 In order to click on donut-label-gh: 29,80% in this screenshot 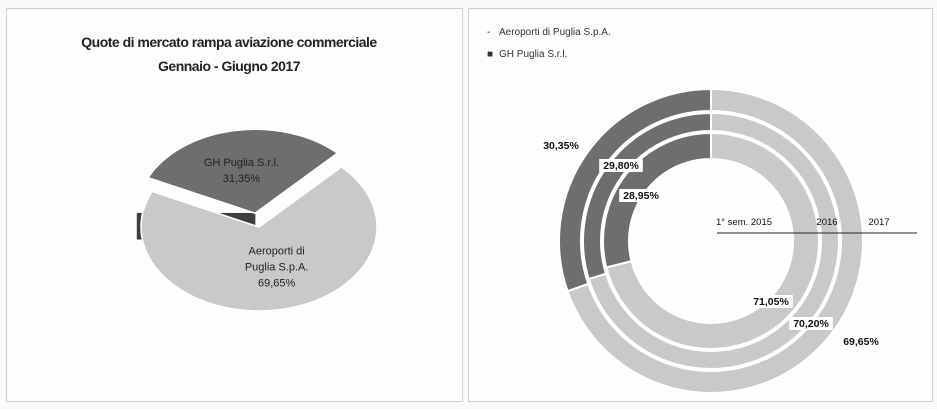, I will do `click(621, 166)`.